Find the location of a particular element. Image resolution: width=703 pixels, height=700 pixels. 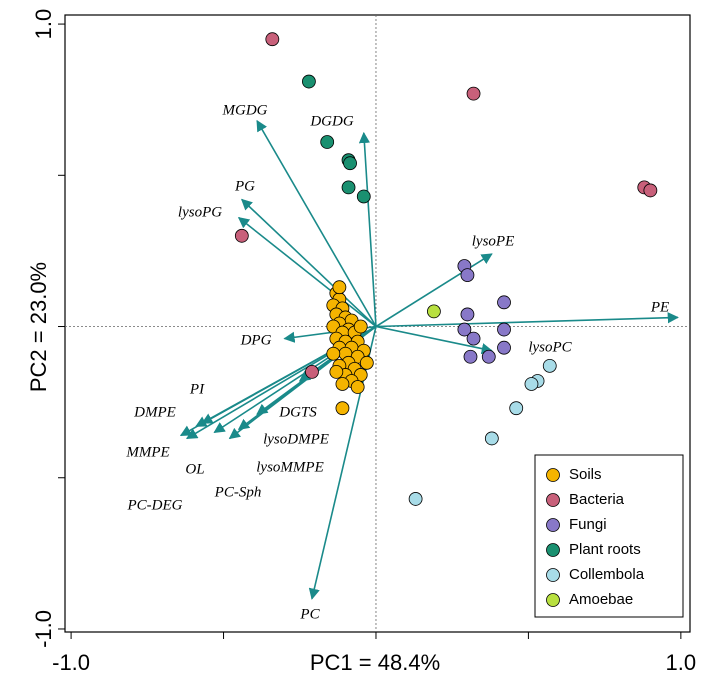

loading-label: lysoMMPE is located at coordinates (289, 467).